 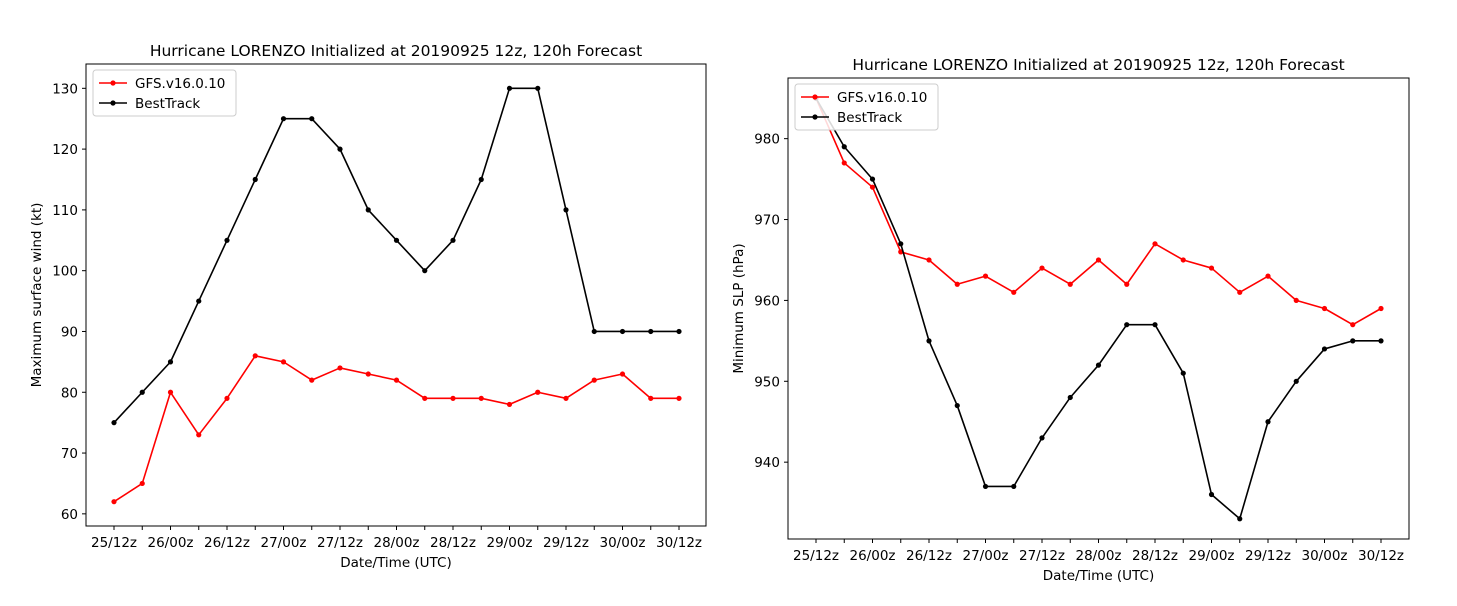 What do you see at coordinates (69, 454) in the screenshot?
I see `y-tick-label: 70` at bounding box center [69, 454].